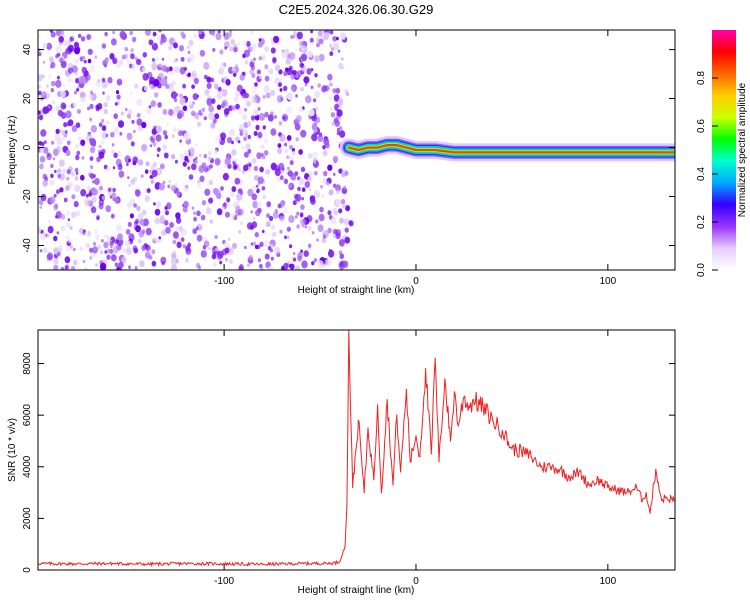 The image size is (750, 600). Describe the element at coordinates (12, 450) in the screenshot. I see `snr-y-axis-label: SNR (10 * v/v)` at that location.